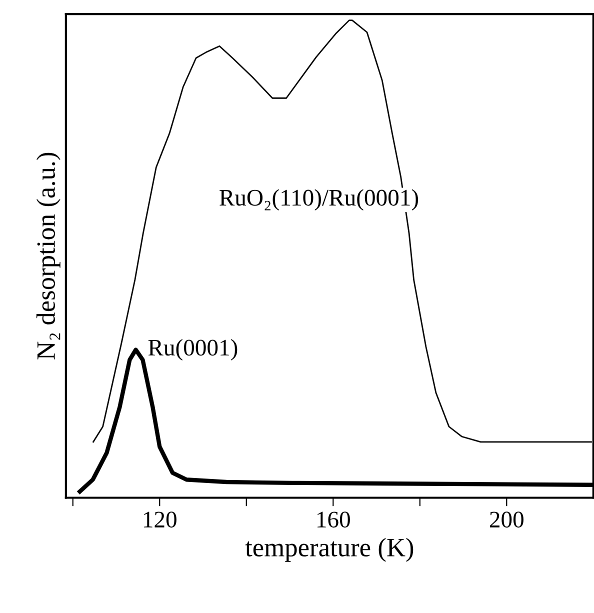  Describe the element at coordinates (334, 520) in the screenshot. I see `x-tick-label: 160` at that location.